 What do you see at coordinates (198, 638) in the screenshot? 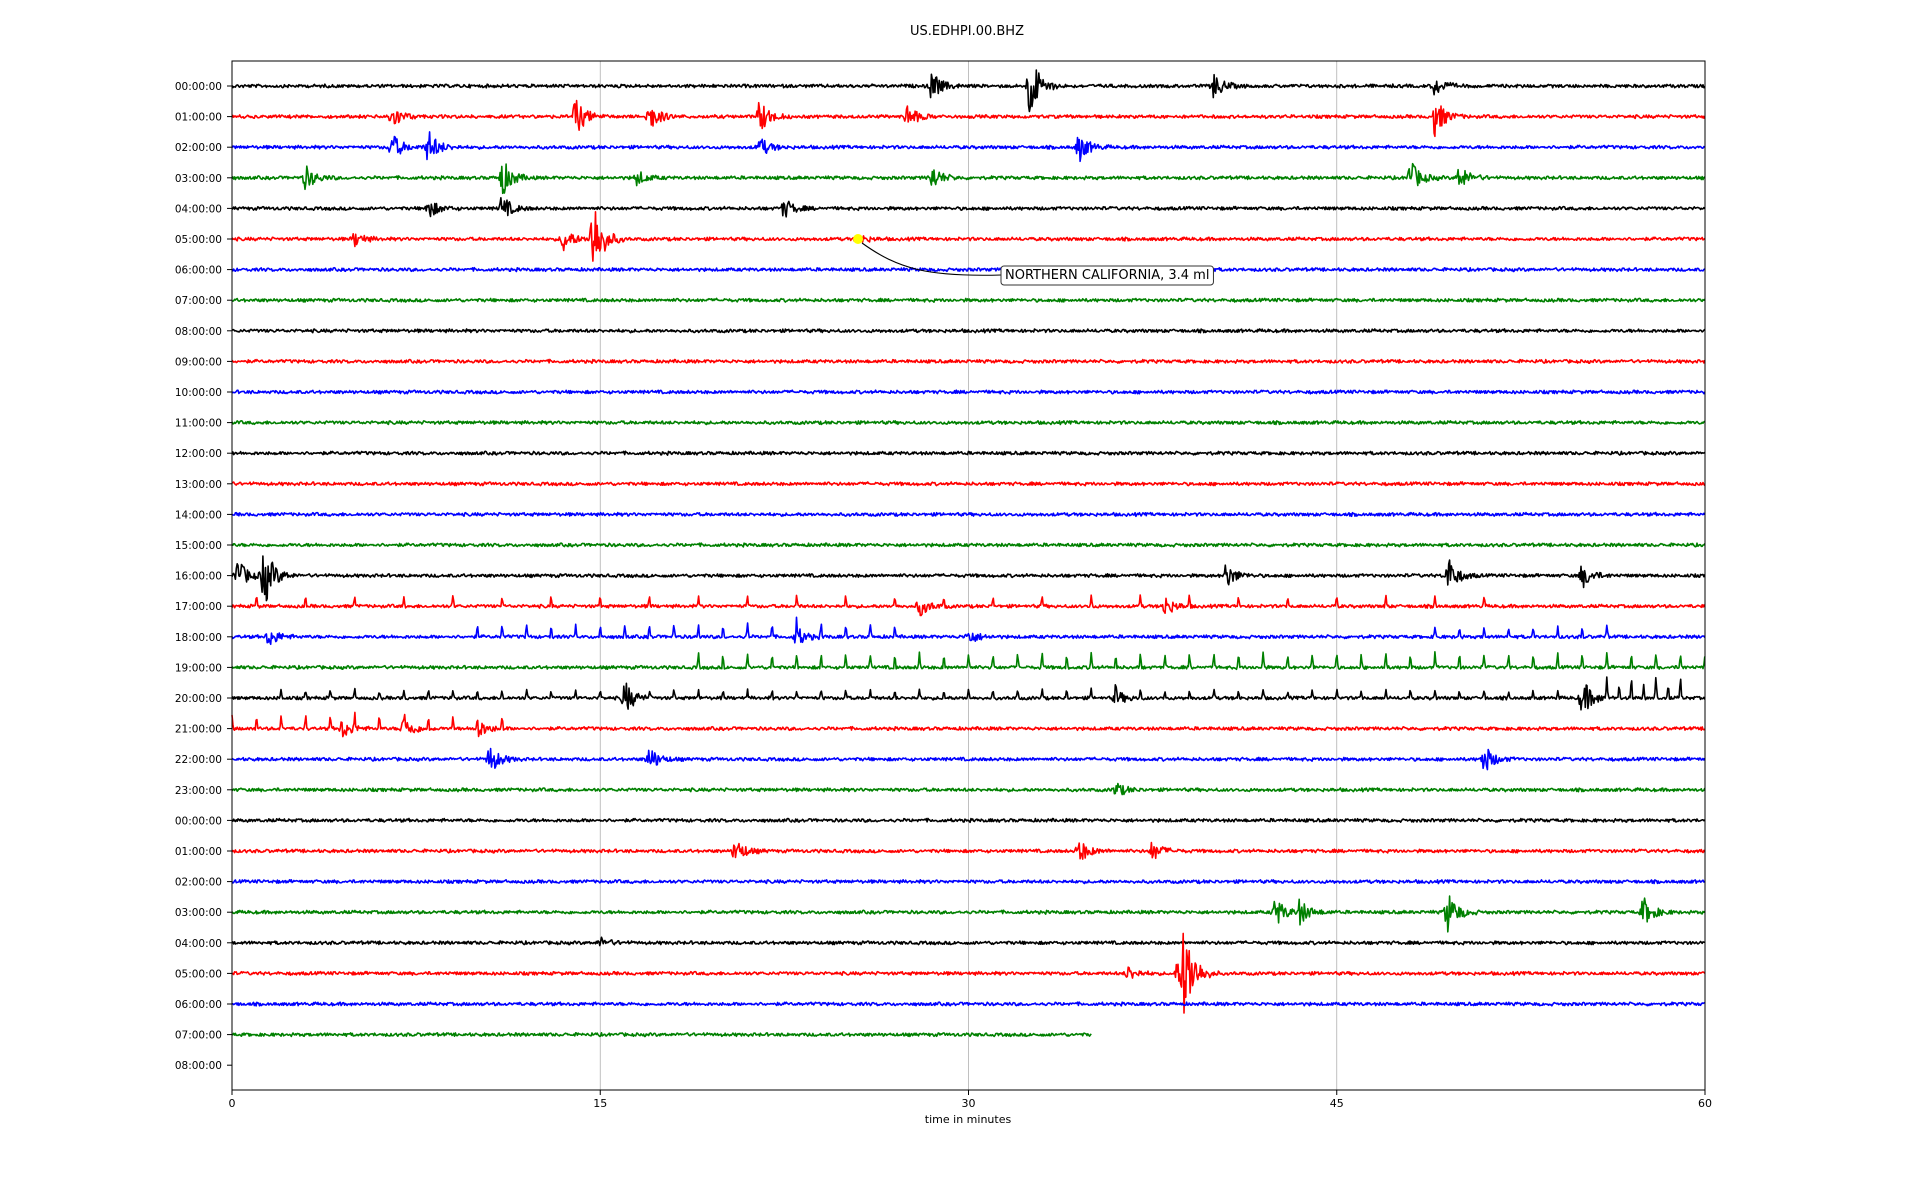
I see `row-label: 18:00:00` at bounding box center [198, 638].